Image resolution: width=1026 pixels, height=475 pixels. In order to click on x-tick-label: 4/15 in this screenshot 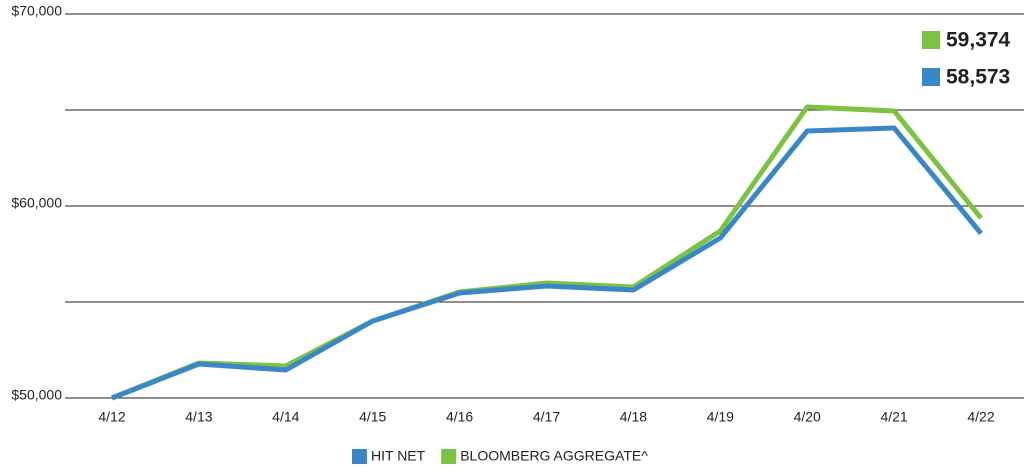, I will do `click(372, 417)`.